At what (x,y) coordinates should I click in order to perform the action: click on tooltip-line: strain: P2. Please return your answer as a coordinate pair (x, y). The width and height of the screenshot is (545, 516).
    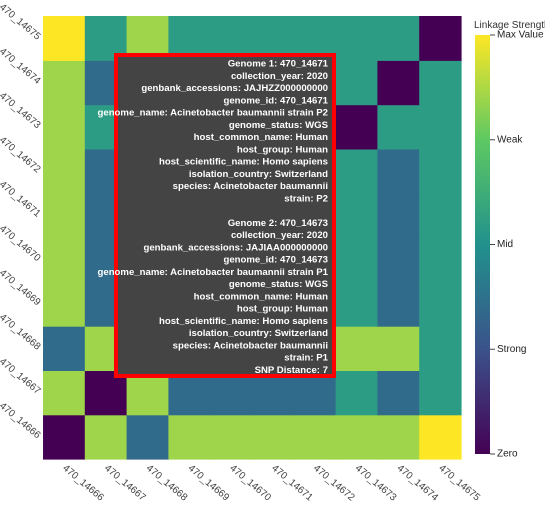
    Looking at the image, I should click on (306, 198).